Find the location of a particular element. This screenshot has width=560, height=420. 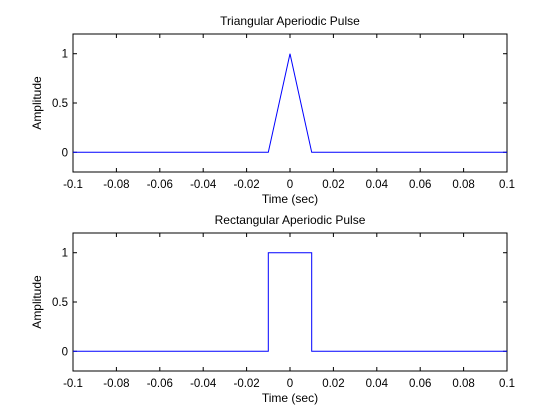

chart-title: Triangular Aperiodic Pulse is located at coordinates (290, 21).